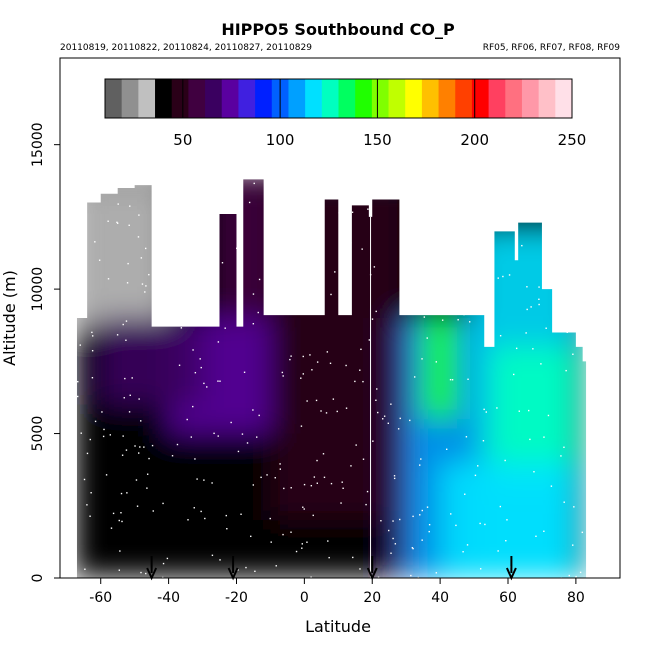 The image size is (650, 654). Describe the element at coordinates (377, 140) in the screenshot. I see `colorbar-tick-label: 150` at that location.